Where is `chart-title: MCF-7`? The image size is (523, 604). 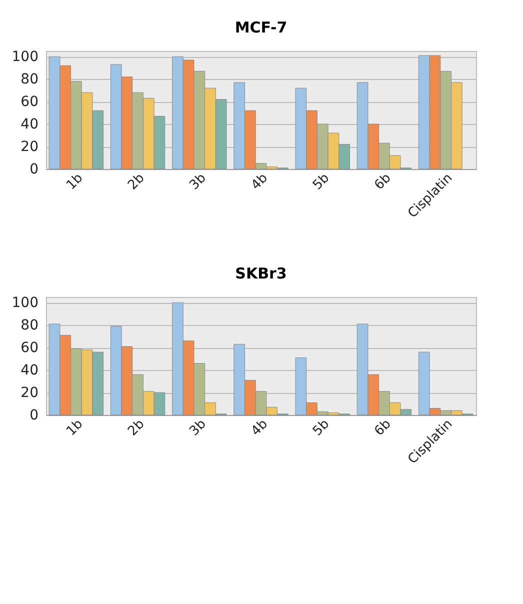
chart-title: MCF-7 is located at coordinates (261, 27).